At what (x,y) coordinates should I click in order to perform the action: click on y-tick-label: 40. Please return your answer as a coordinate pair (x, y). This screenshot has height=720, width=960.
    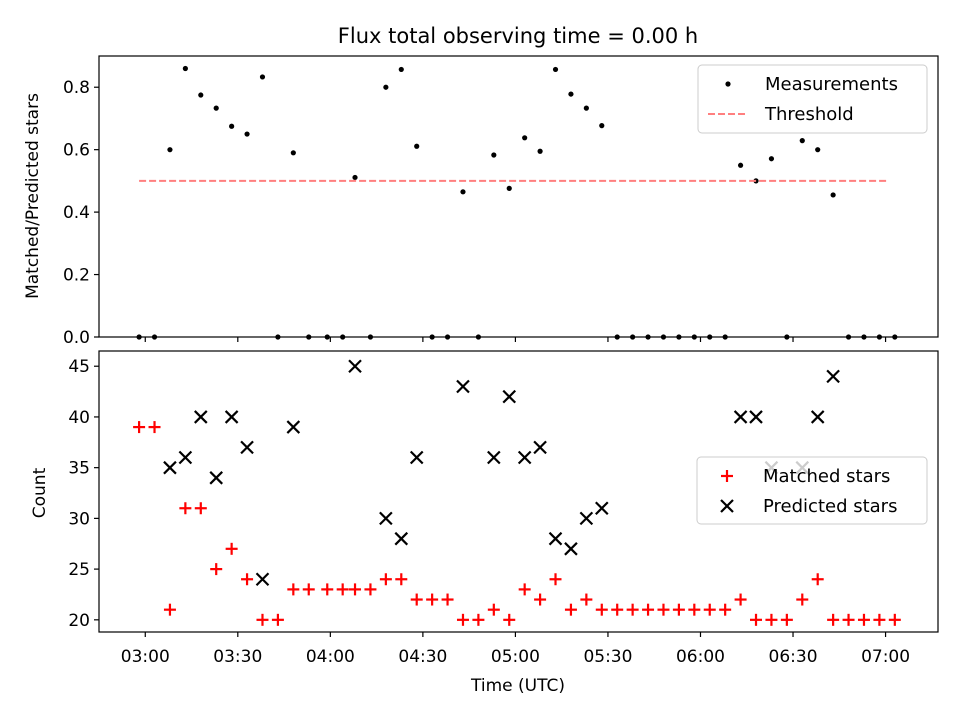
    Looking at the image, I should click on (79, 418).